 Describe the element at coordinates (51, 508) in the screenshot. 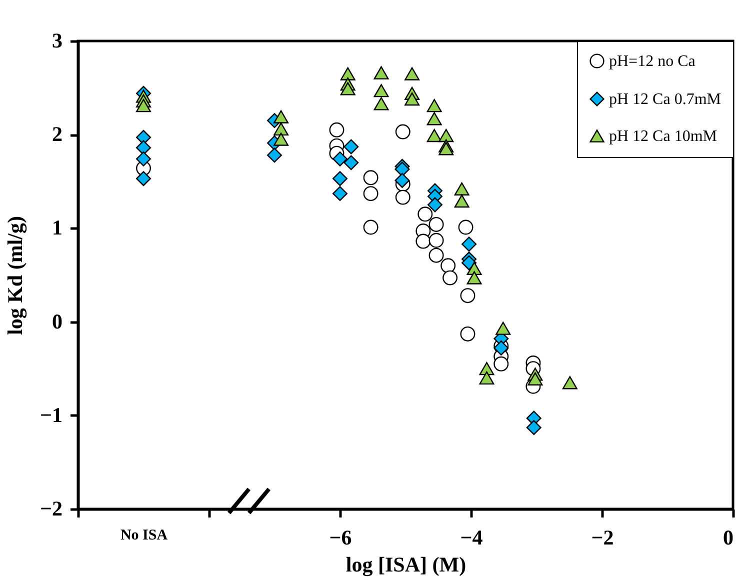

I see `y-tick-label: −2` at that location.